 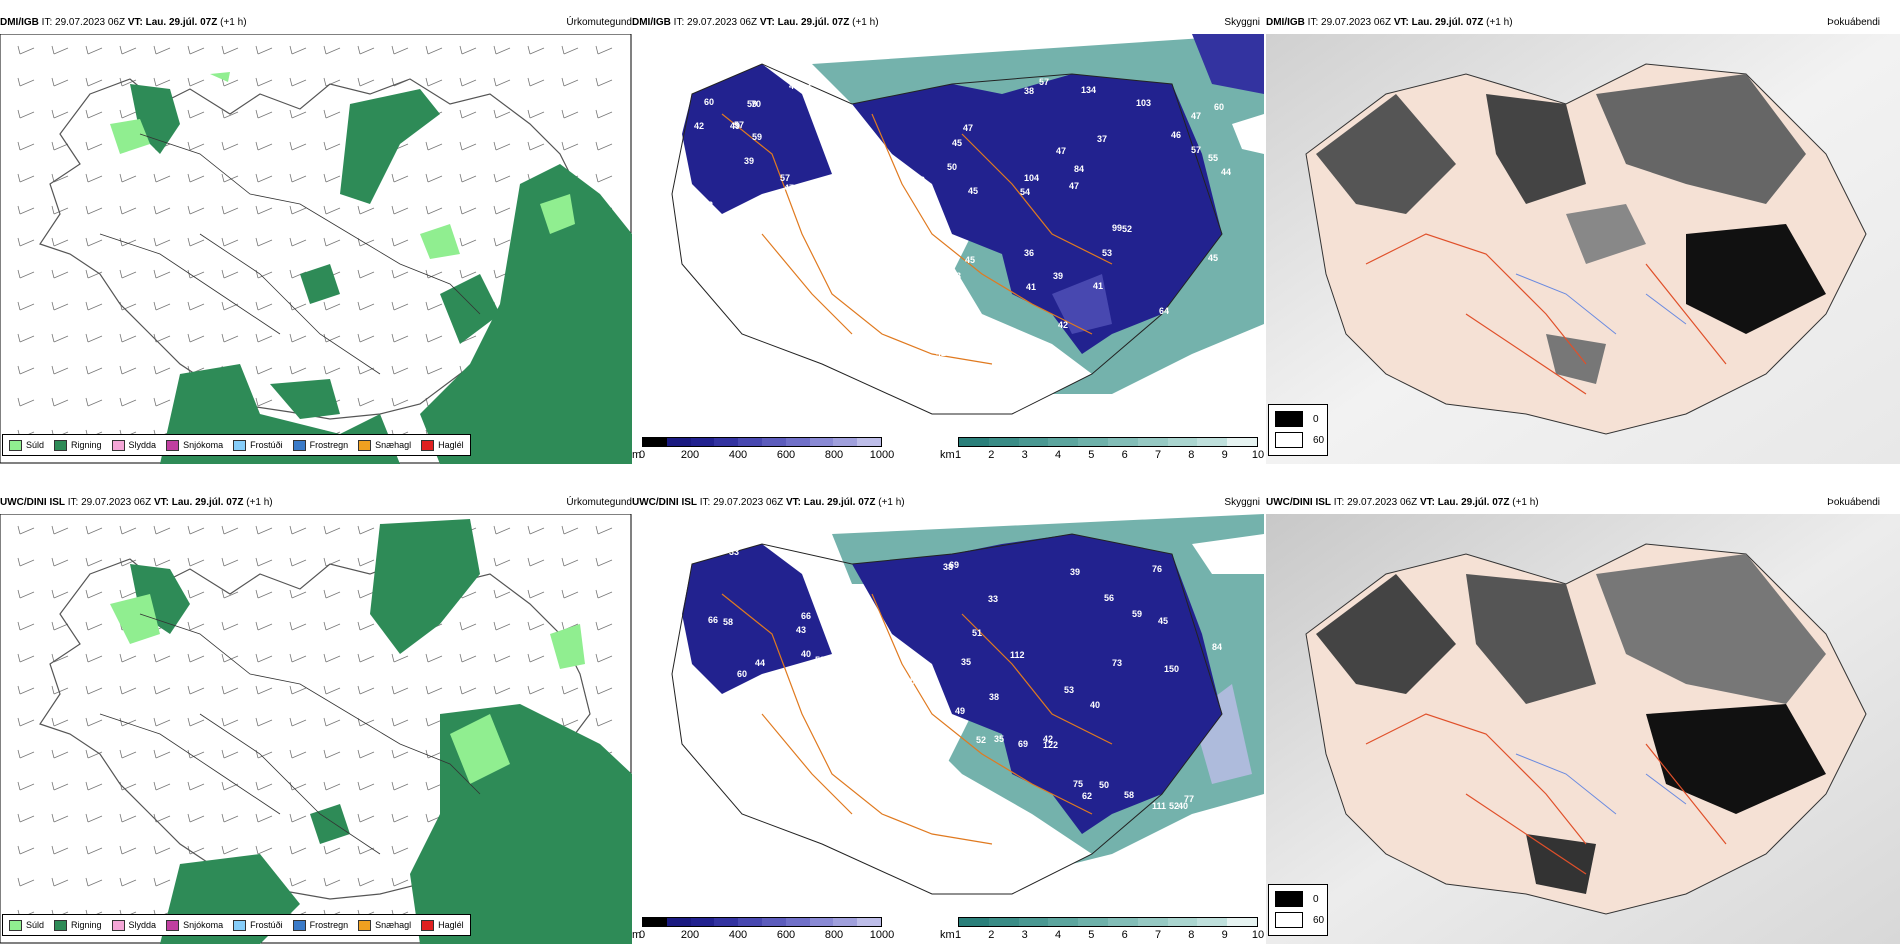 What do you see at coordinates (599, 502) in the screenshot?
I see `precip-panel-label: Úrkomutegund` at bounding box center [599, 502].